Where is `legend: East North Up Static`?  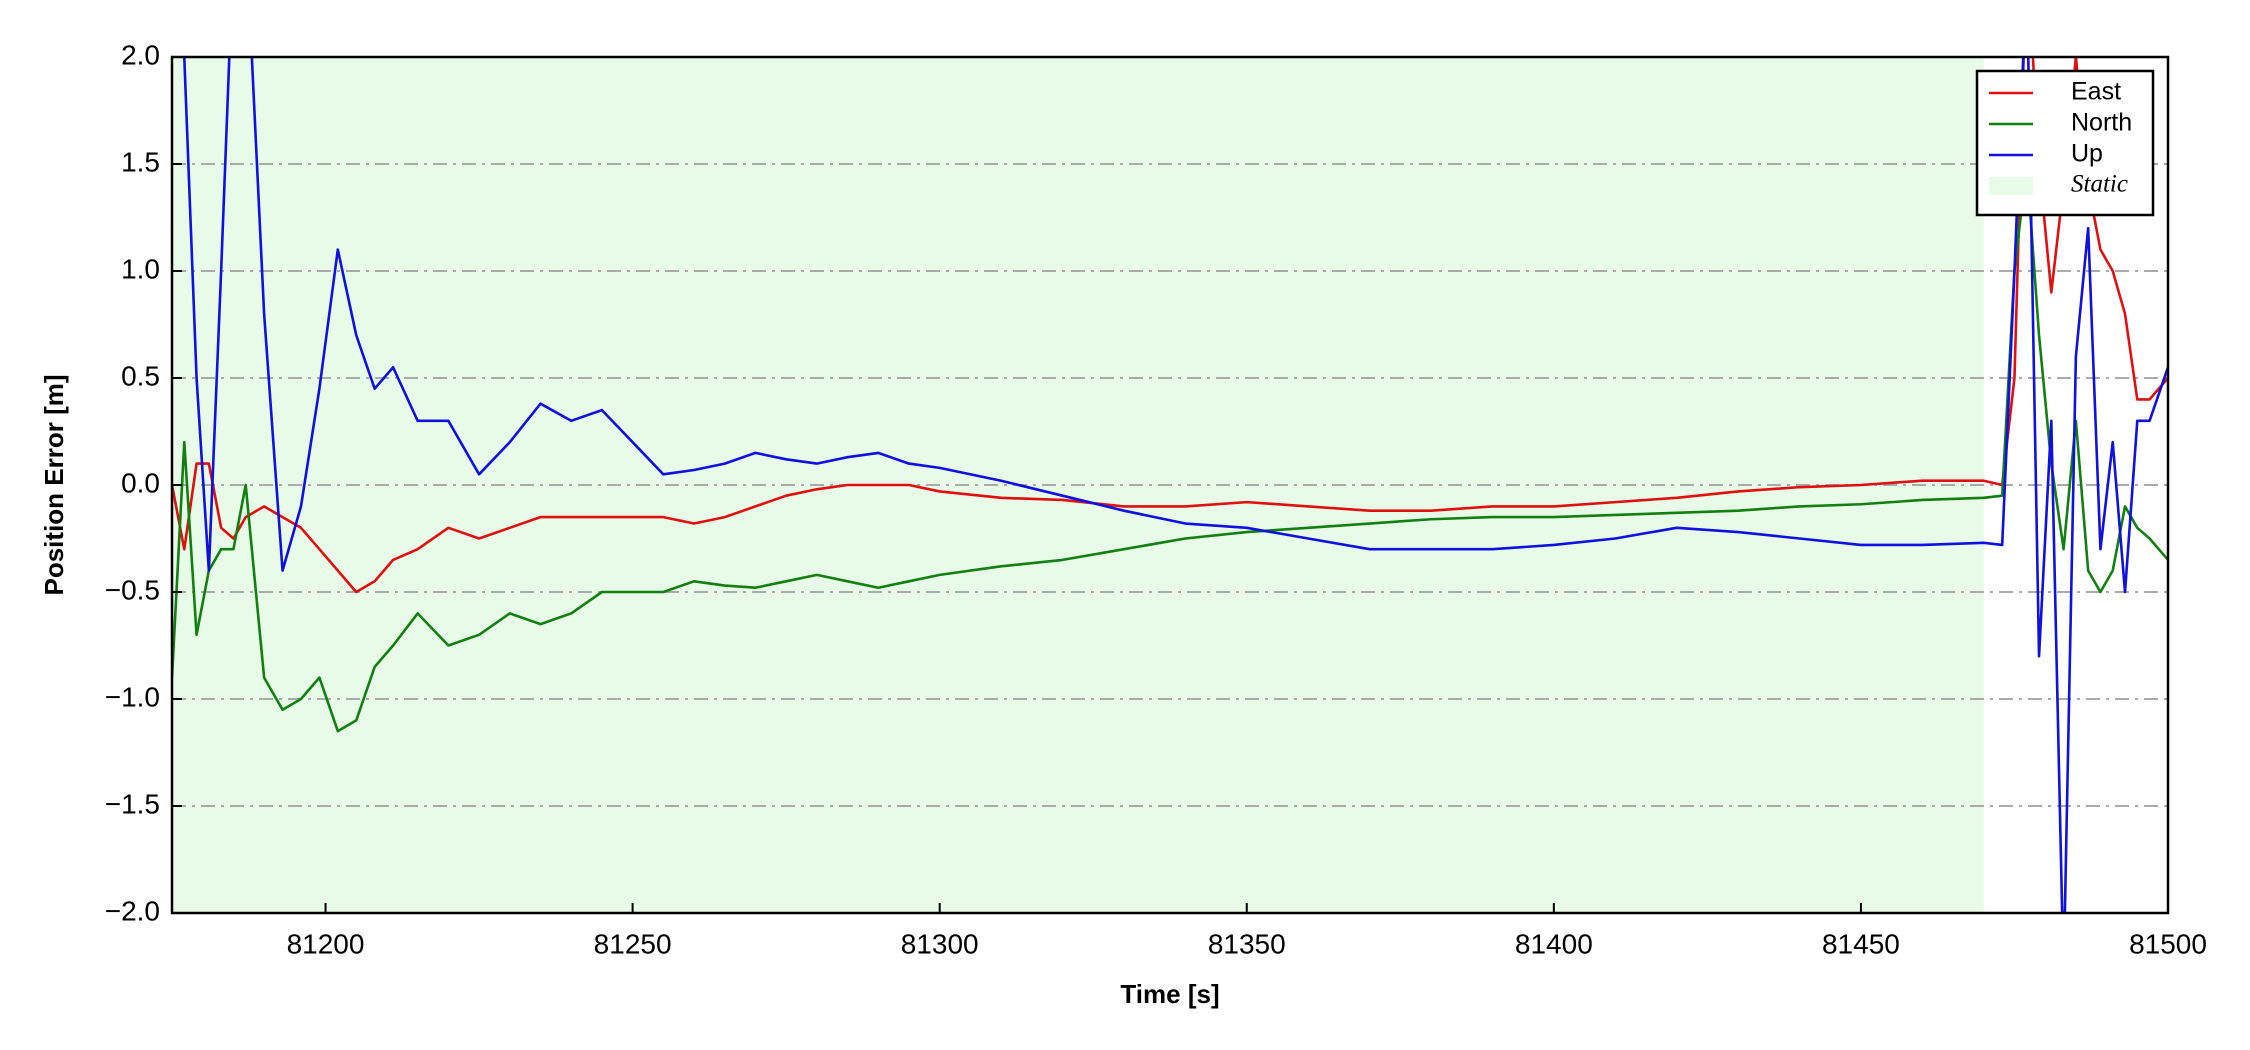 legend: East North Up Static is located at coordinates (2065, 143).